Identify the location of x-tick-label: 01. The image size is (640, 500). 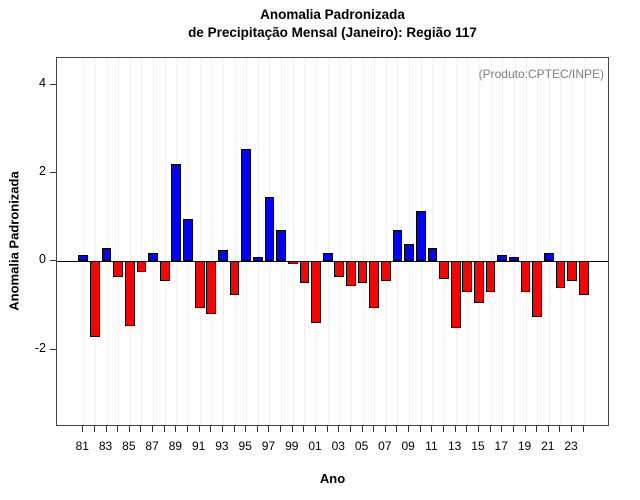
(315, 446).